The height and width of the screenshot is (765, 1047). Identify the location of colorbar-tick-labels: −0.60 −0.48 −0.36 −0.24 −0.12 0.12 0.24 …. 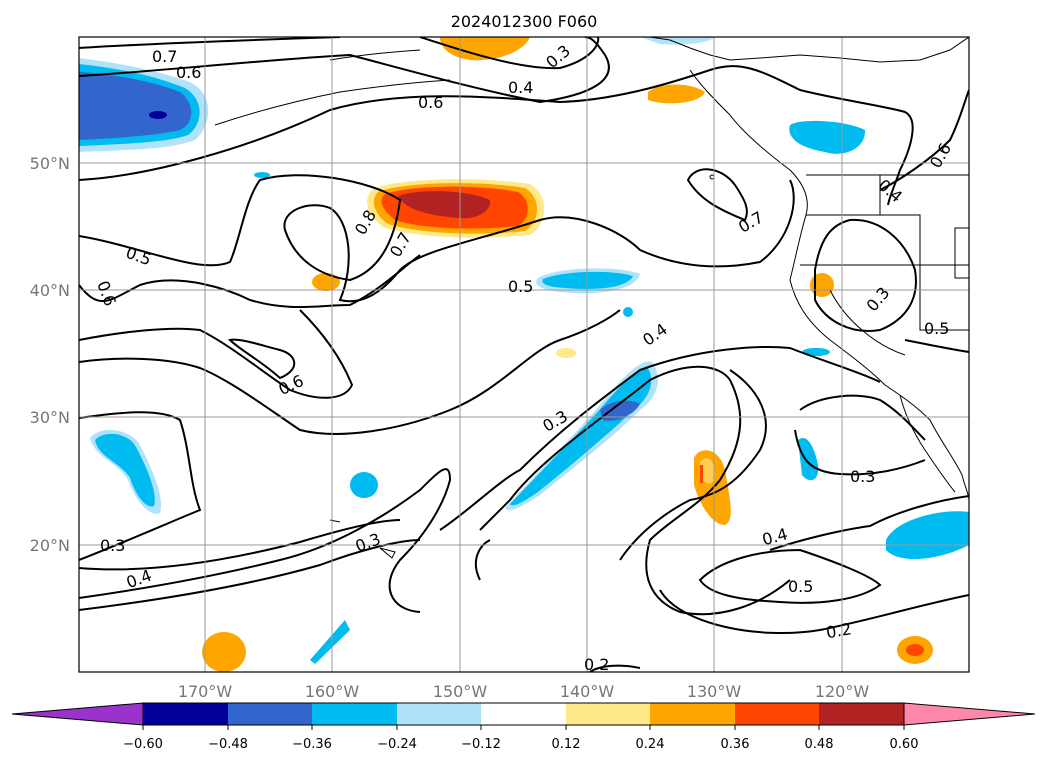
(520, 744).